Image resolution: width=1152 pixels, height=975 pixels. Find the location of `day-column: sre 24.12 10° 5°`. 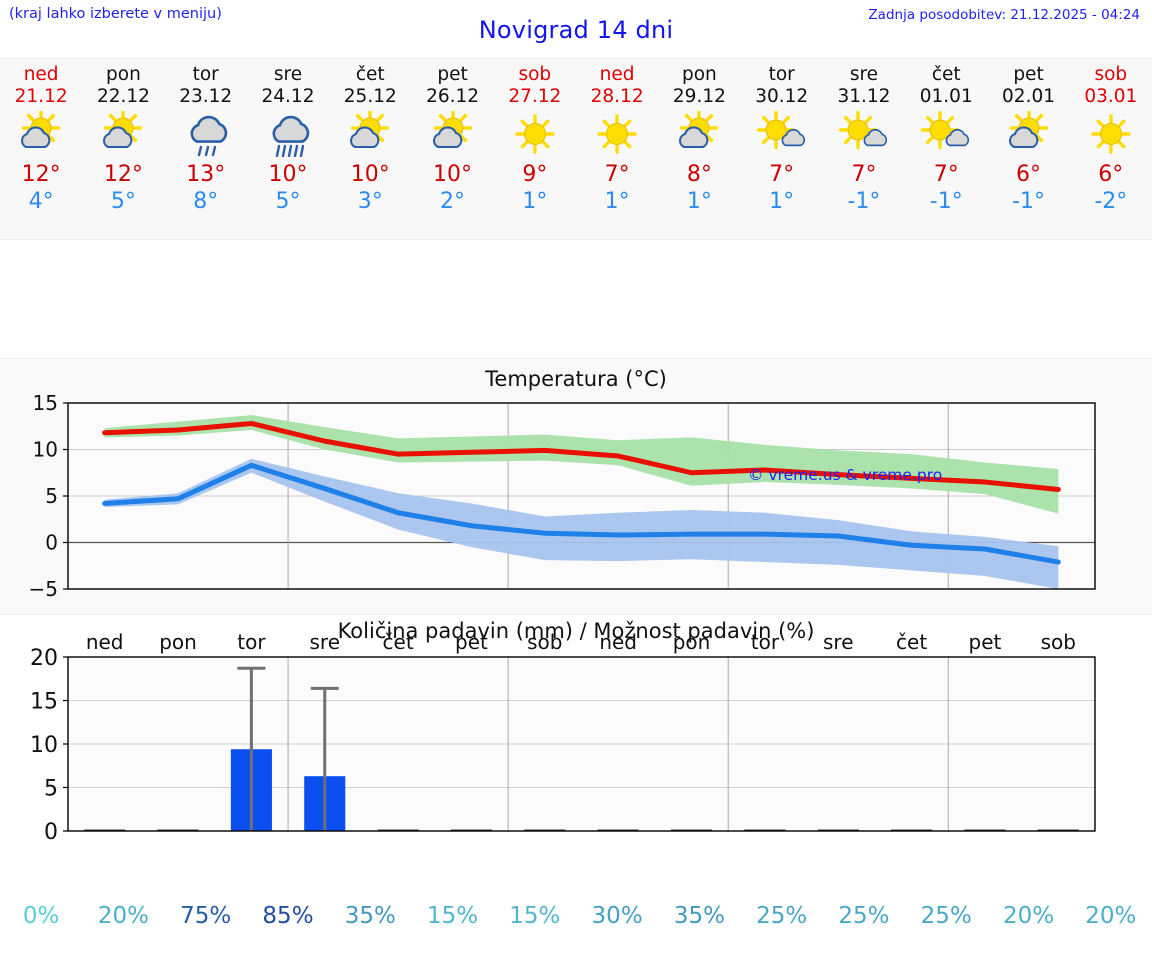

day-column: sre 24.12 10° 5° is located at coordinates (288, 149).